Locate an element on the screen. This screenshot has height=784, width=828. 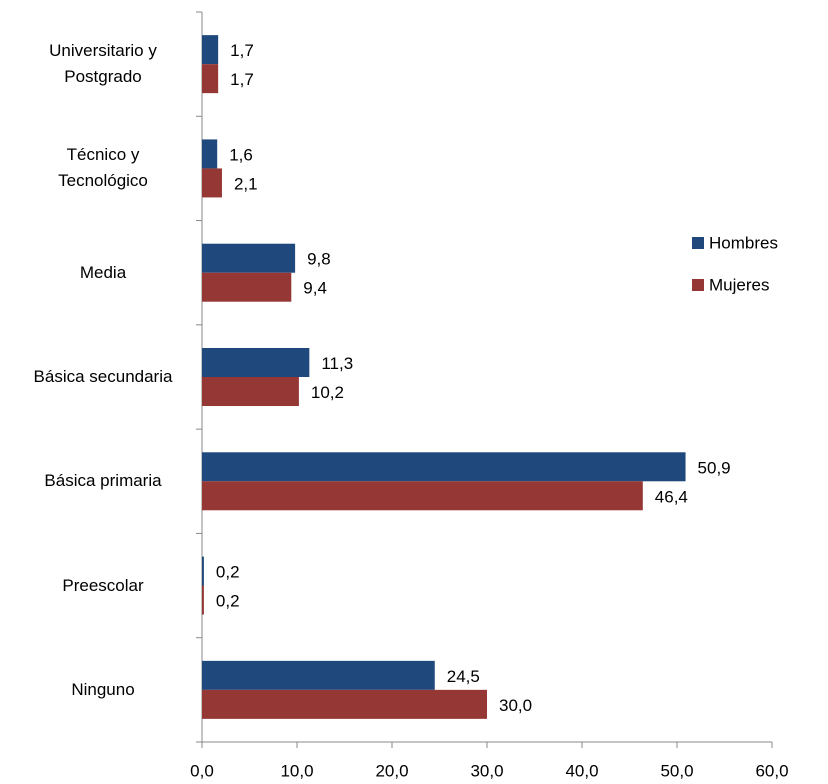
x-tick-label: 20,0 is located at coordinates (391, 770).